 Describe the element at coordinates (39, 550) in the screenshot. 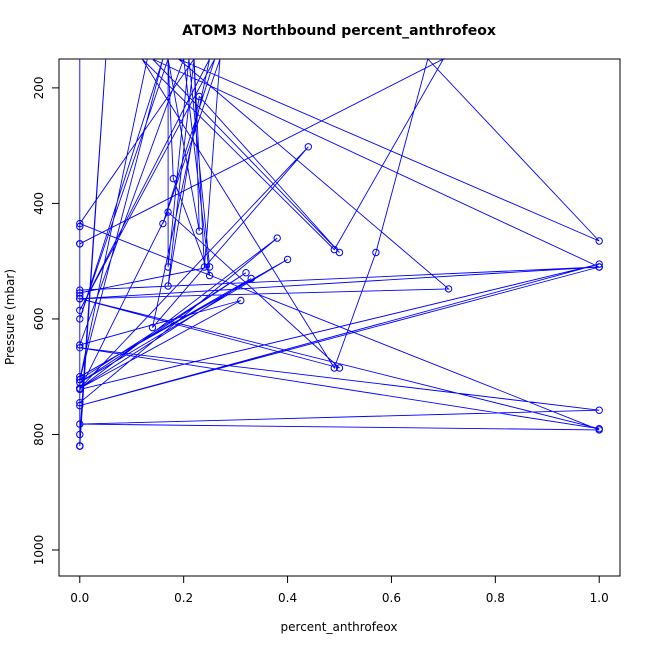

I see `y-tick-label: 1000` at that location.